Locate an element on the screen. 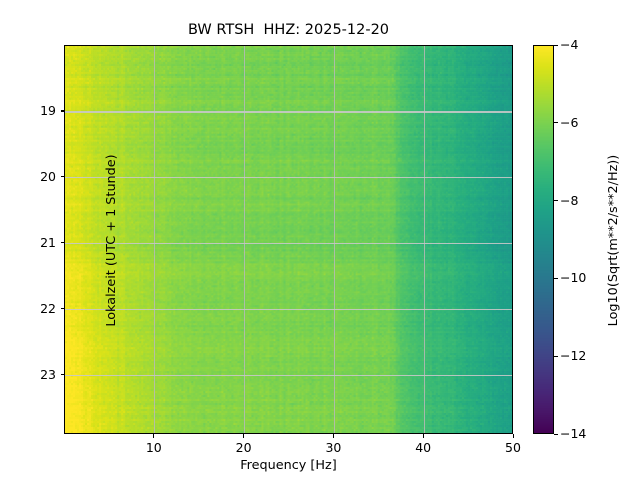  y-tick-label: 19 is located at coordinates (48, 110).